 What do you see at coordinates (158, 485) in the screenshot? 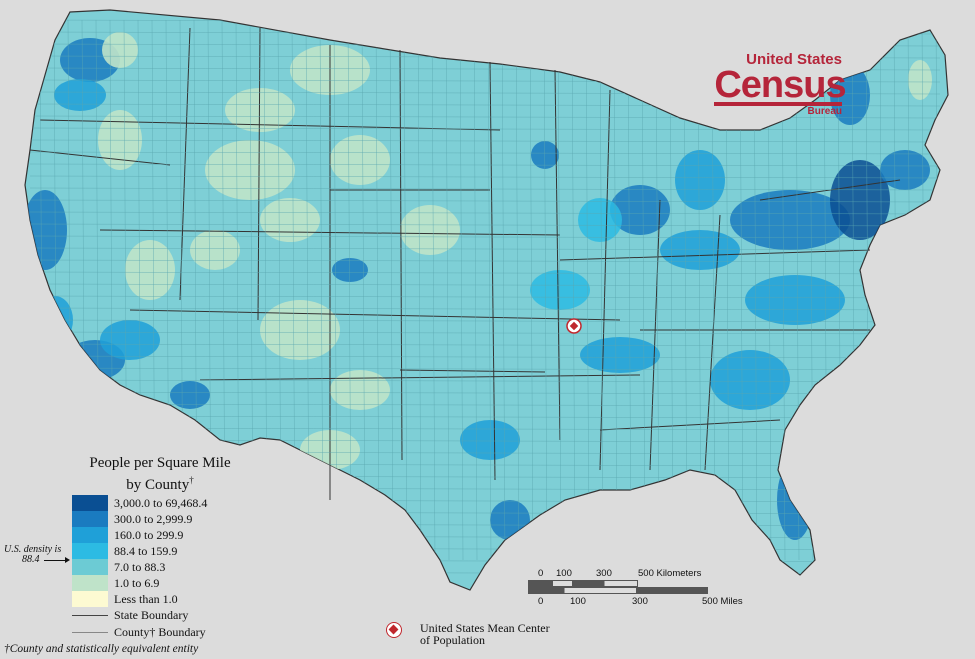
I see `legend-title-line-2: by County` at bounding box center [158, 485].